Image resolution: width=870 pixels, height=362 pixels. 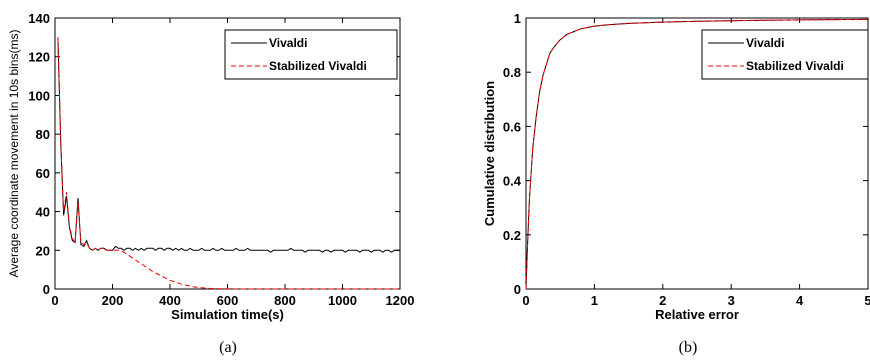 I want to click on y-tick-label: 80, so click(x=43, y=134).